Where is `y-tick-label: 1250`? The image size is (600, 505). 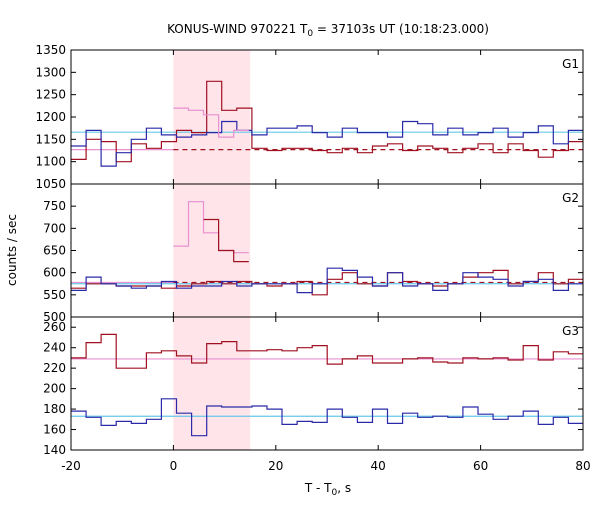 y-tick-label: 1250 is located at coordinates (50, 95).